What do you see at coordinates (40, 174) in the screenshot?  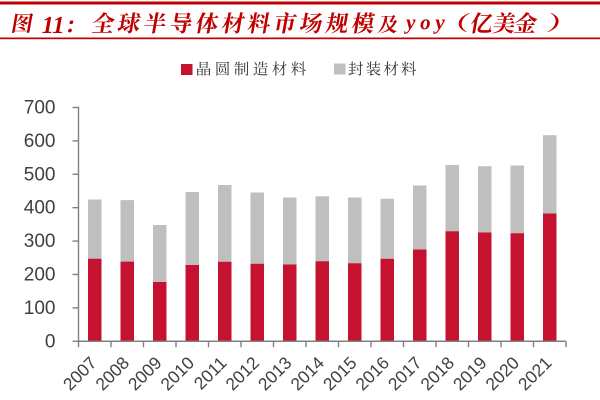 I see `svg-text: 500` at bounding box center [40, 174].